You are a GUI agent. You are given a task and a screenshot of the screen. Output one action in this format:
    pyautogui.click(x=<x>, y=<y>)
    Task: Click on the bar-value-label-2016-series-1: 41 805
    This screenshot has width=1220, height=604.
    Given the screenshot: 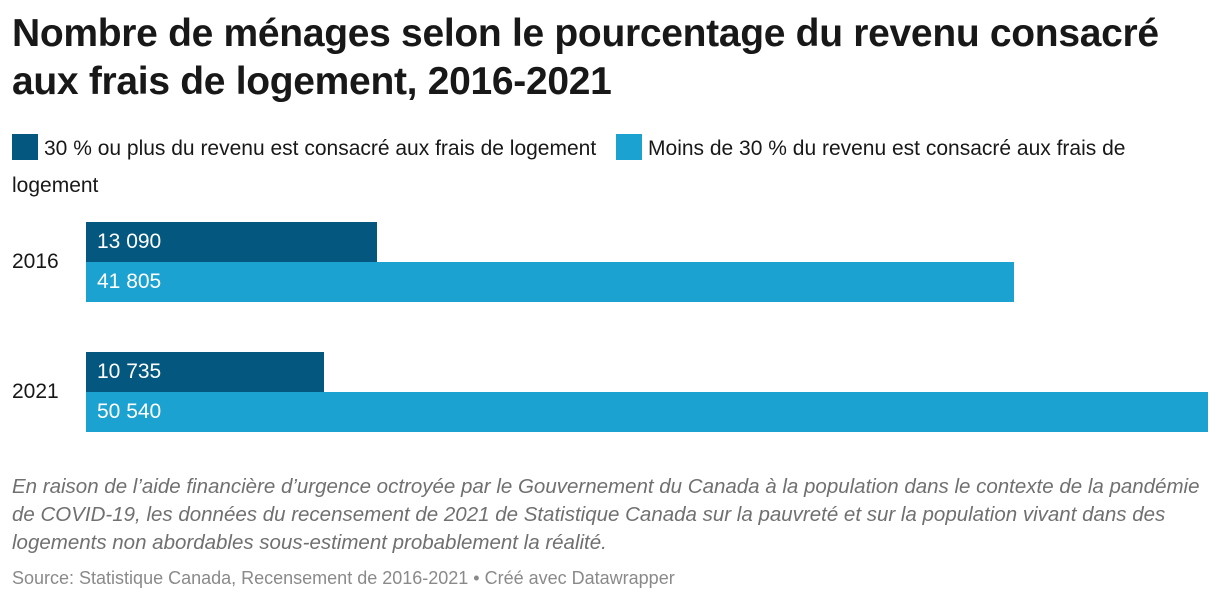 What is the action you would take?
    pyautogui.click(x=129, y=281)
    